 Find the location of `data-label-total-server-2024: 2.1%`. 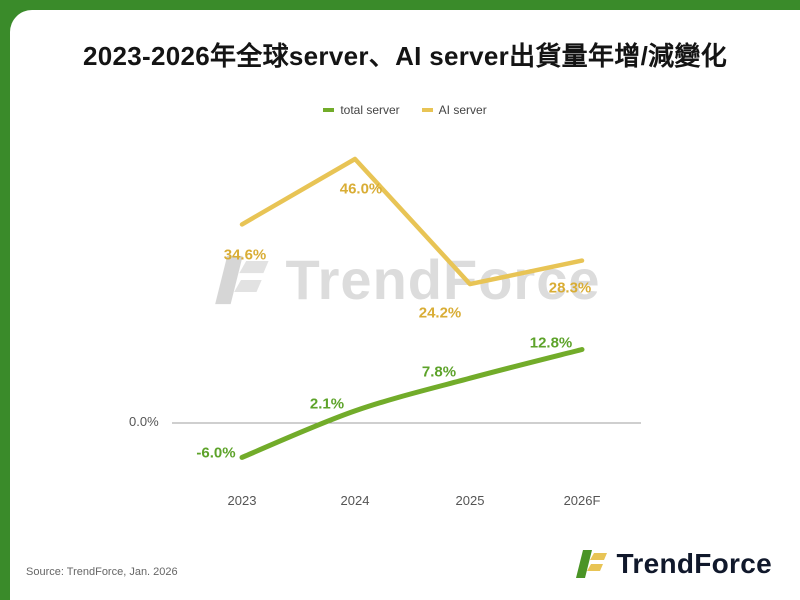

data-label-total-server-2024: 2.1% is located at coordinates (327, 404).